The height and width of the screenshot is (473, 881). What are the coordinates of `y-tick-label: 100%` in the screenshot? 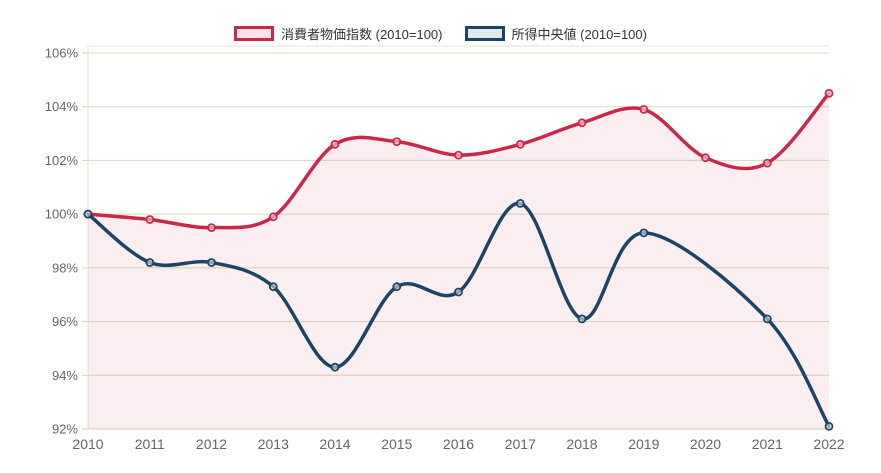 It's located at (62, 214).